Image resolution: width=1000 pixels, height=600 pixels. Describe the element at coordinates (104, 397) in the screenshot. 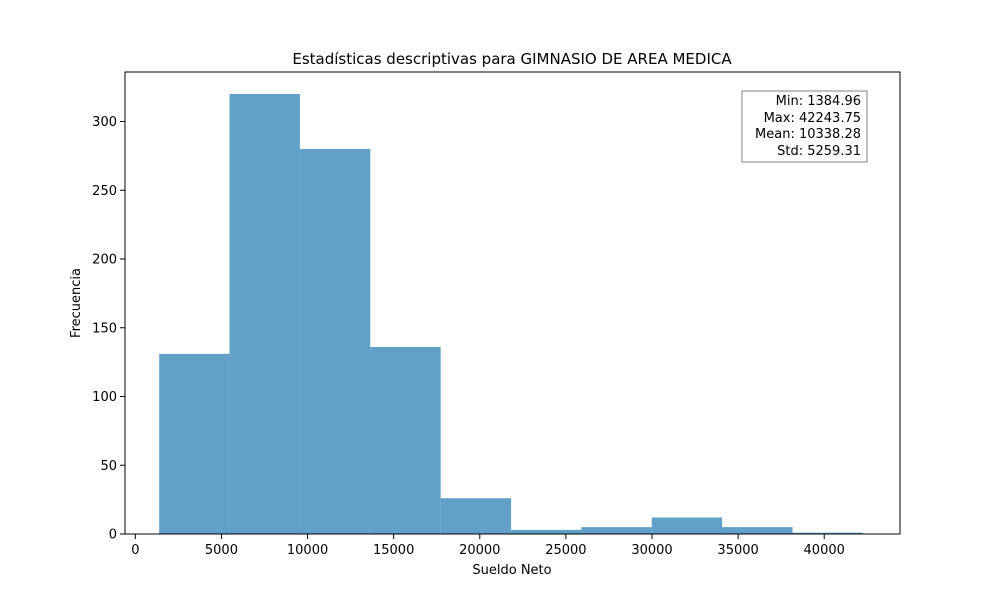

I see `y-tick-label-2: 100` at that location.